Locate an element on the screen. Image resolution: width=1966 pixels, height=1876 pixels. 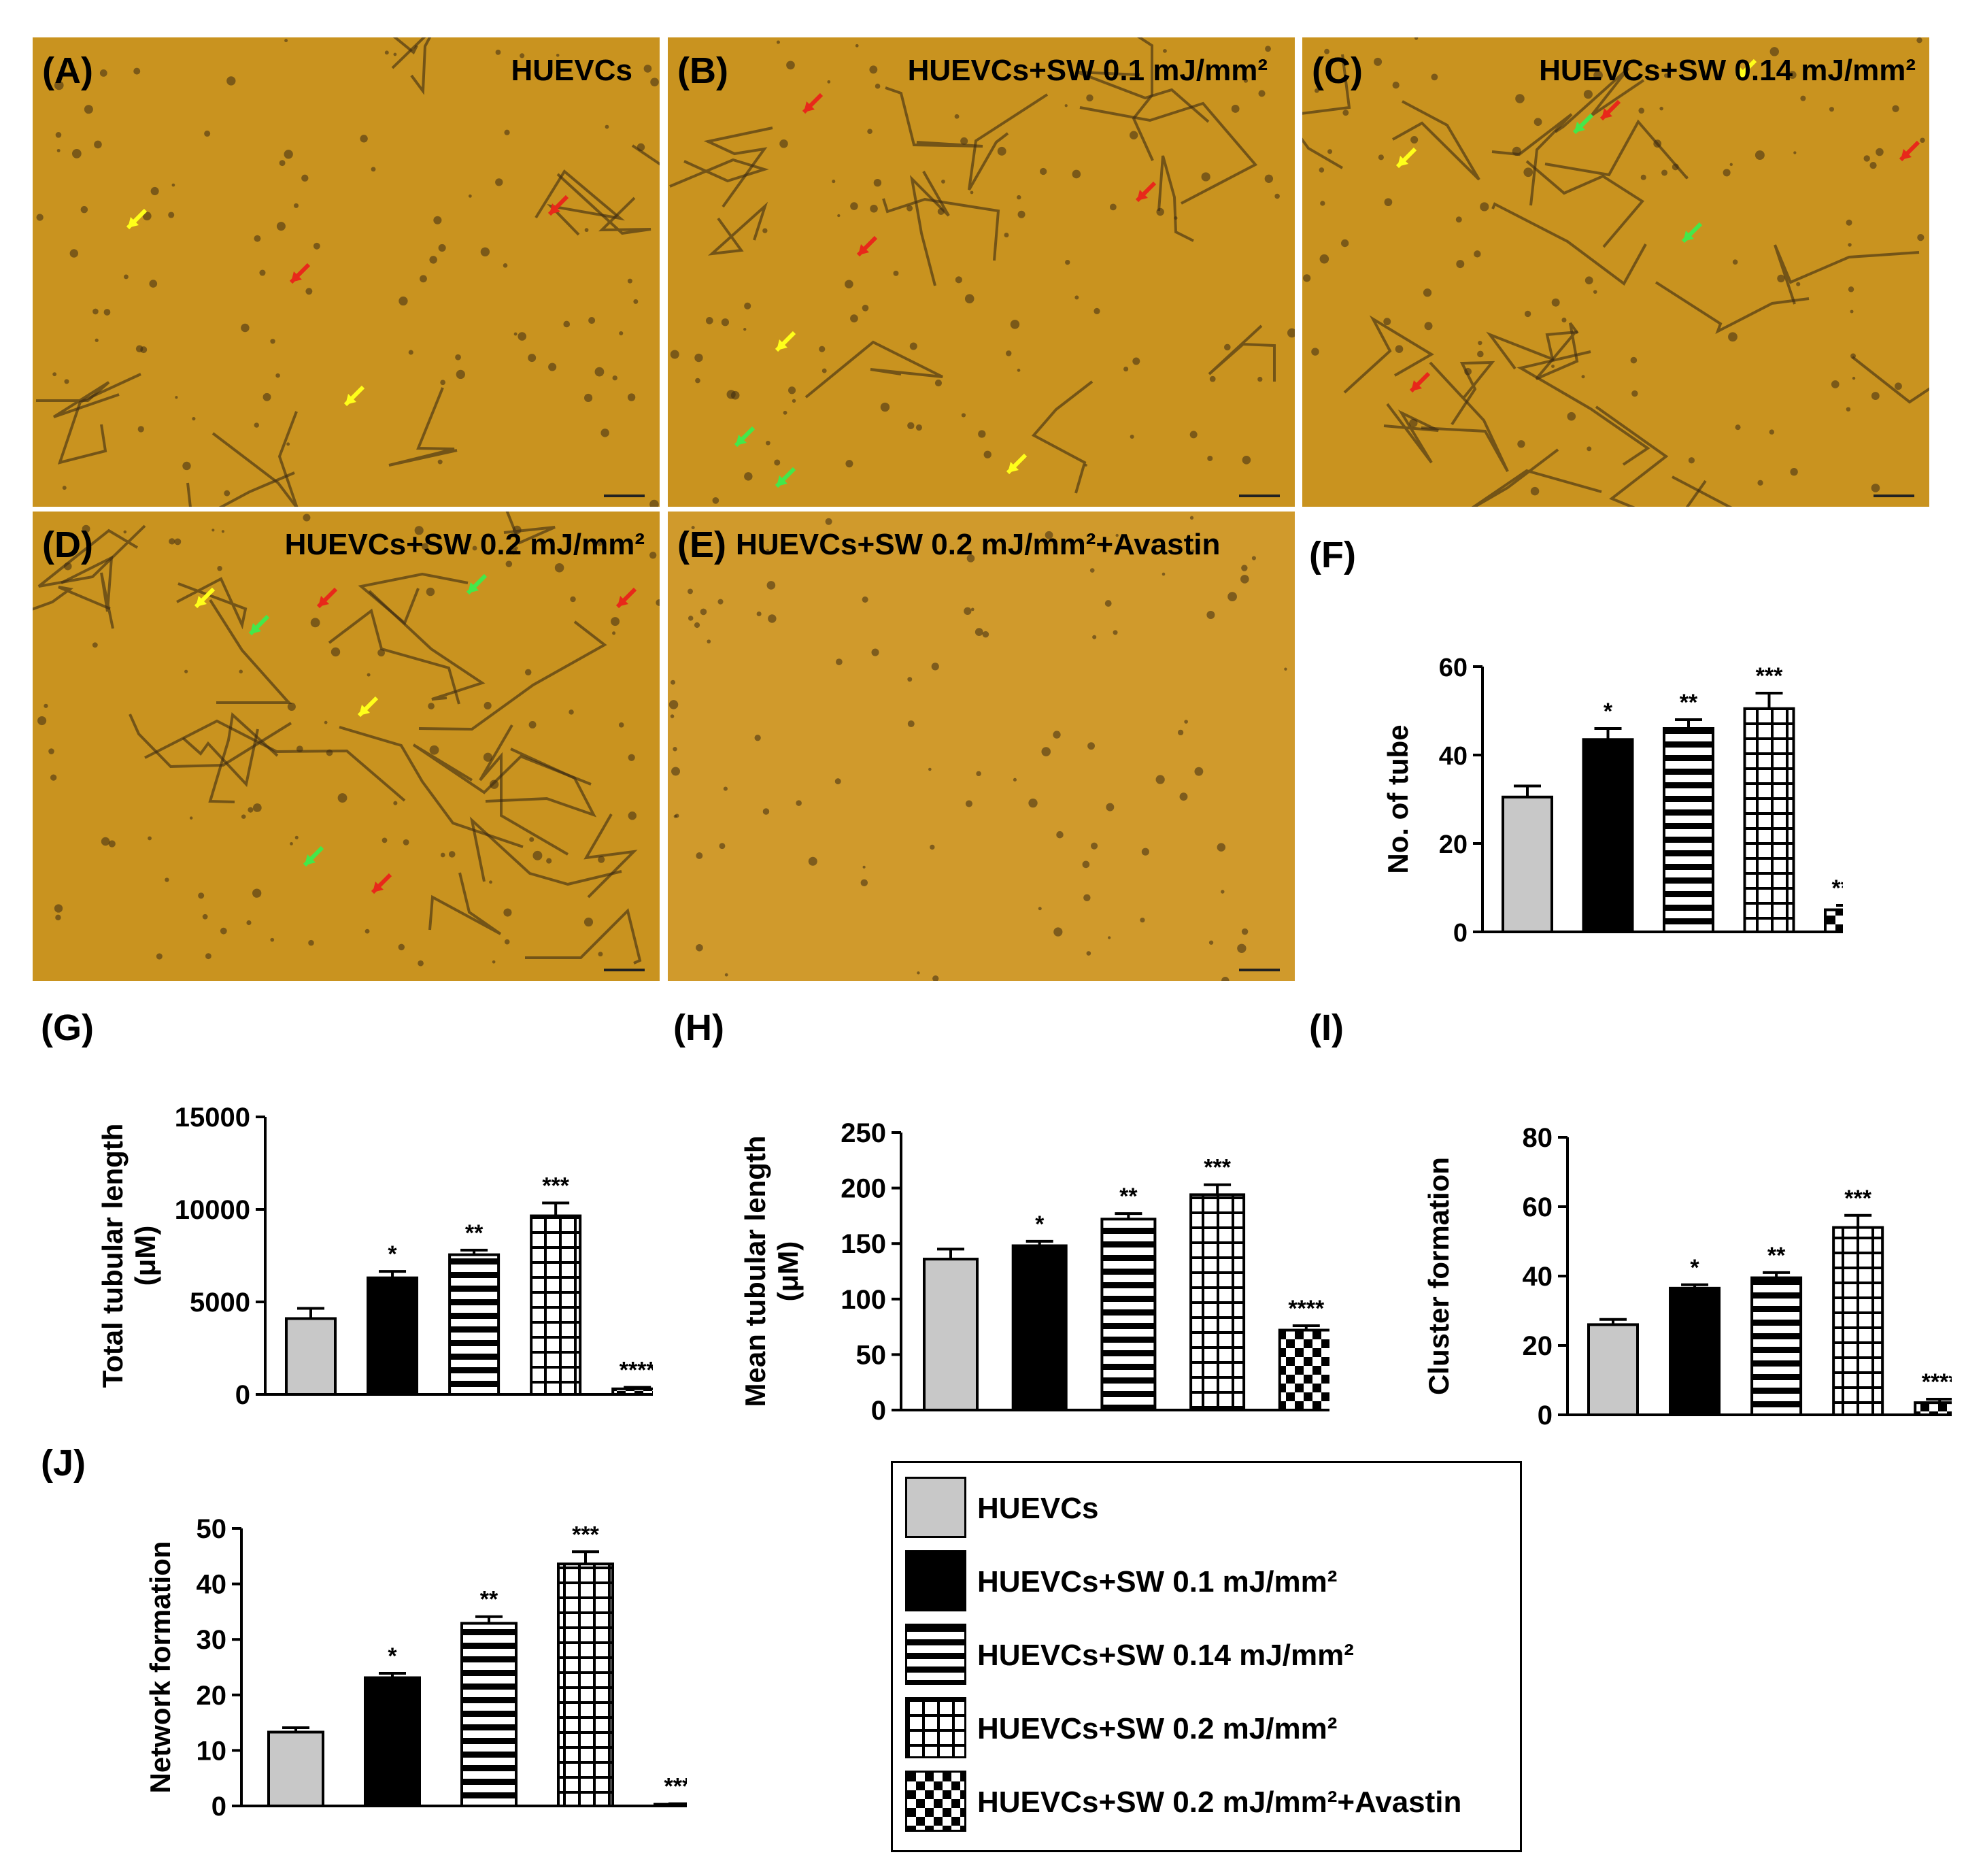
micrograph-e-image is located at coordinates (981, 746).